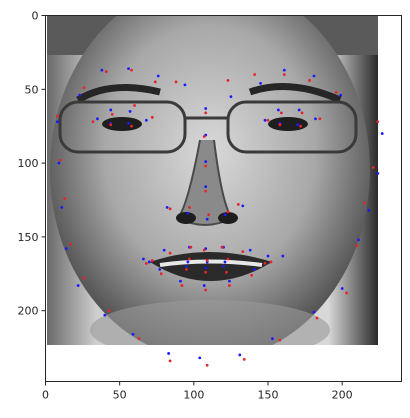 The width and height of the screenshot is (410, 418). I want to click on x-tick-label: 100, so click(193, 395).